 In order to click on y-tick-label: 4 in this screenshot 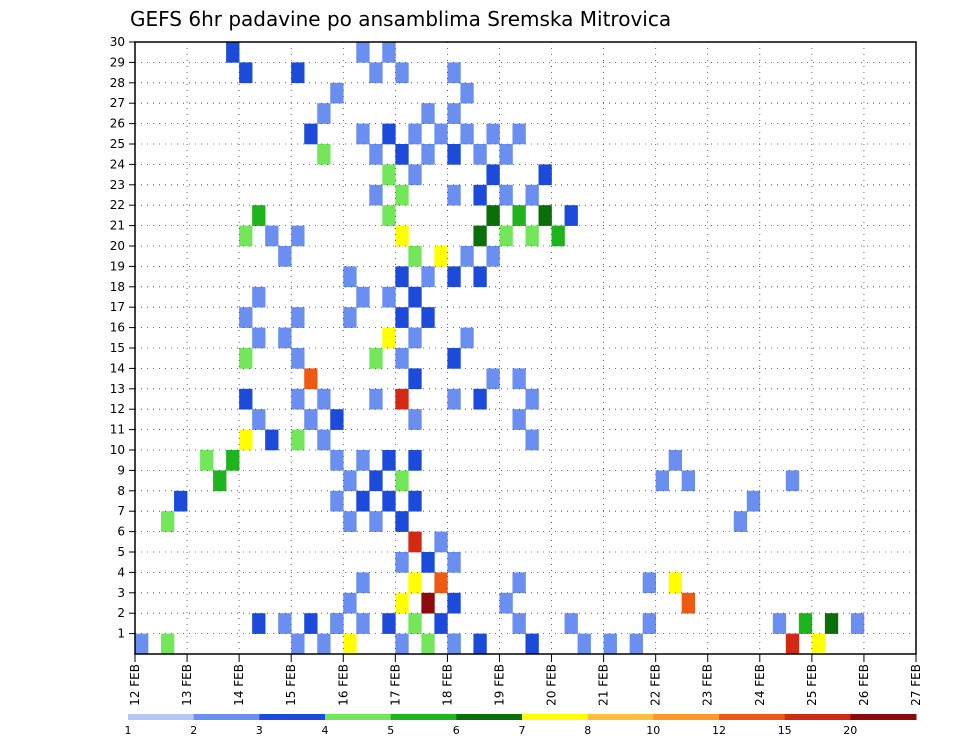, I will do `click(121, 572)`.